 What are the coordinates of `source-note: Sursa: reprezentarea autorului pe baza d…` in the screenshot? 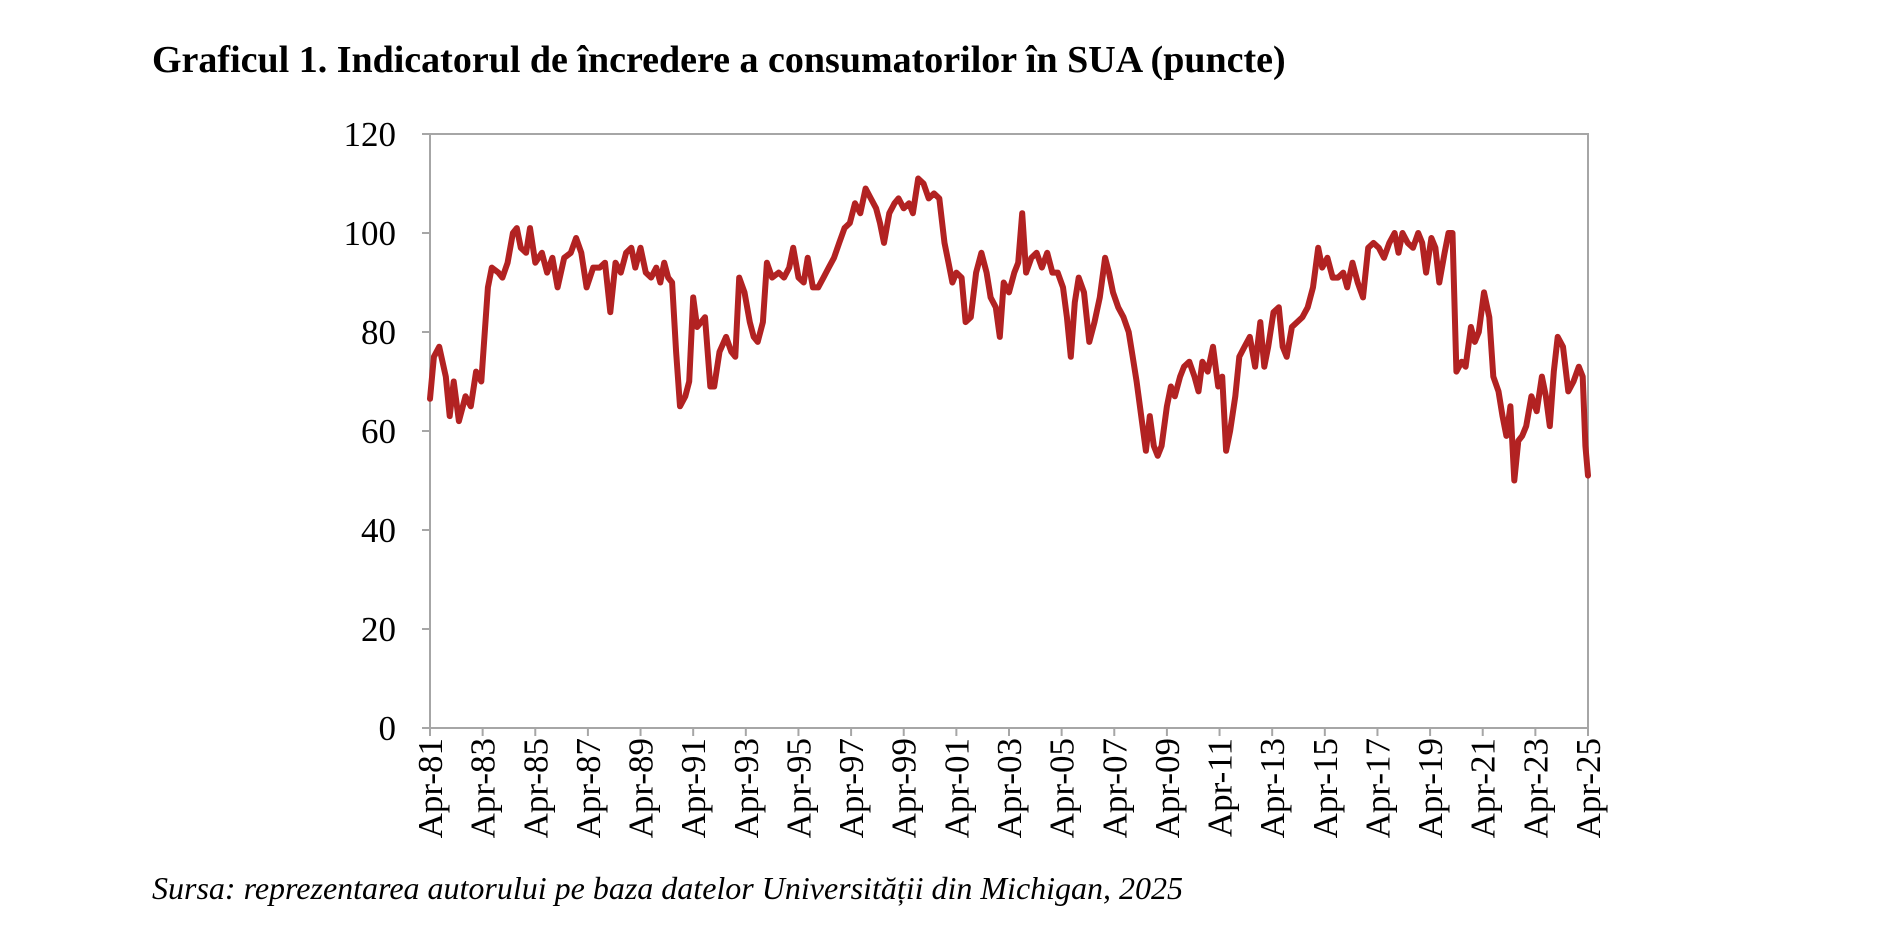 It's located at (668, 888).